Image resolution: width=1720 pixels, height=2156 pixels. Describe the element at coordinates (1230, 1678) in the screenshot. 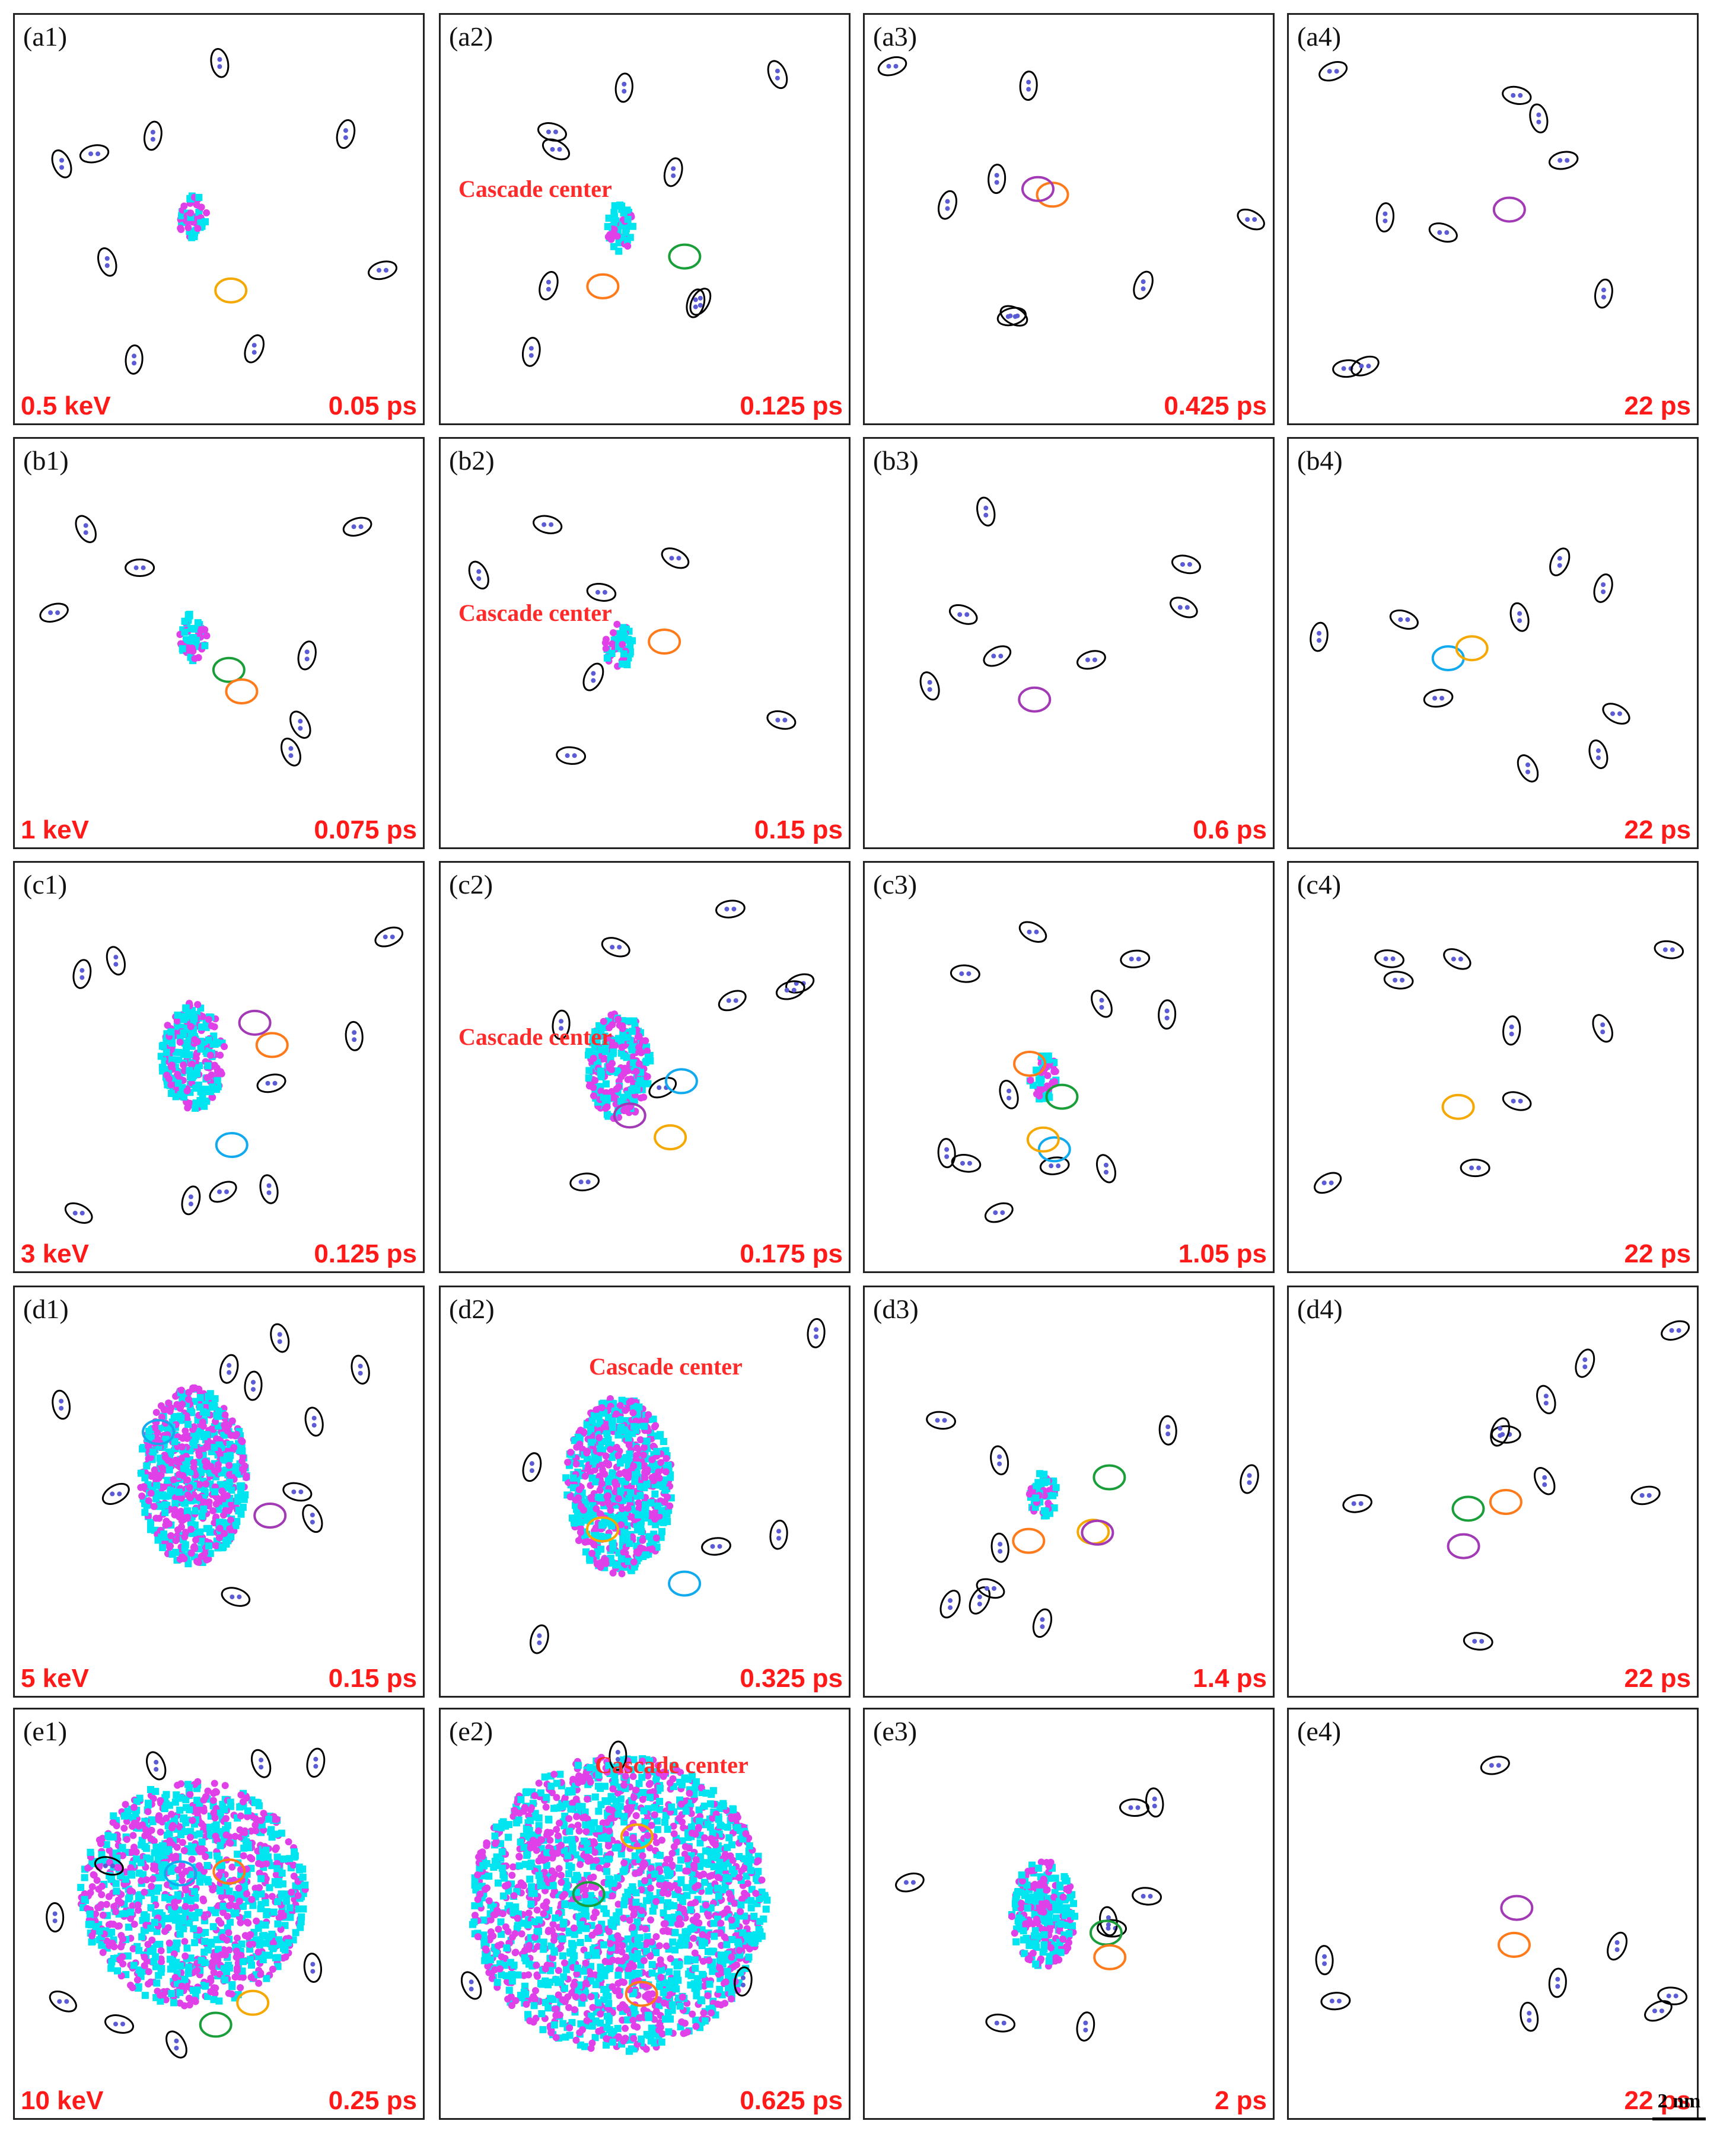

I see `time-label: 1.4 ps` at that location.